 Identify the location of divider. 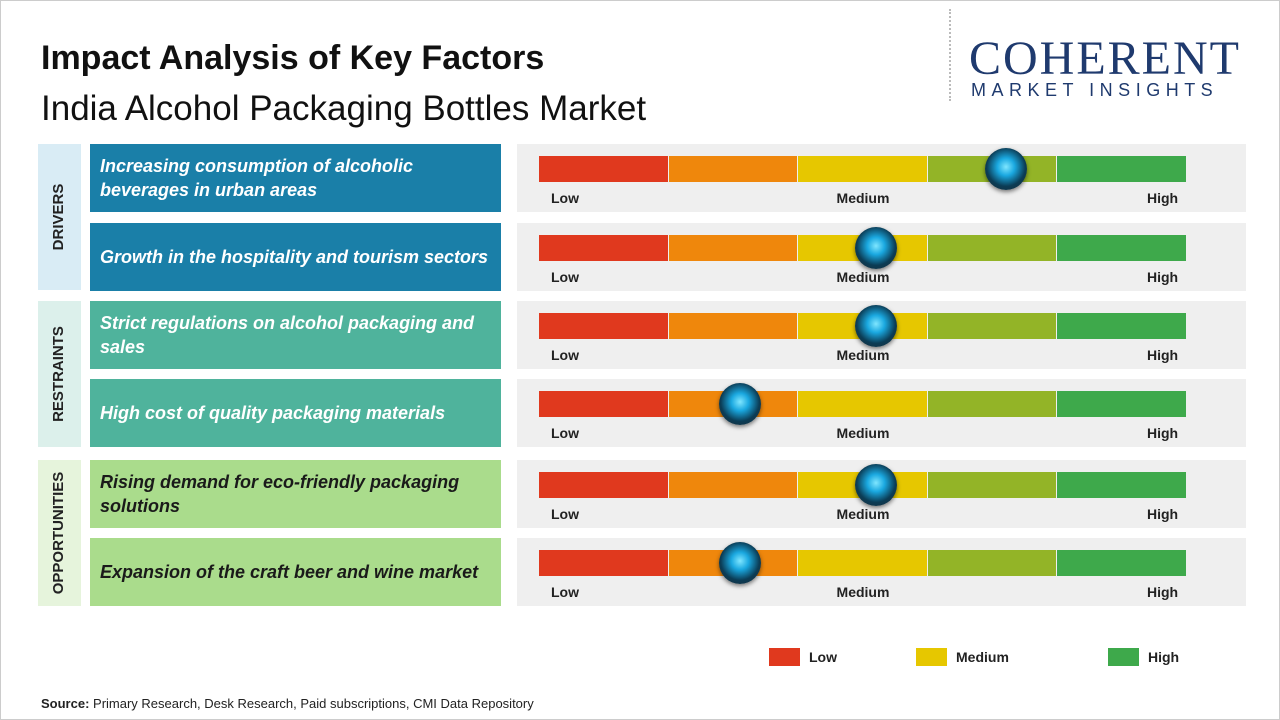
(950, 55).